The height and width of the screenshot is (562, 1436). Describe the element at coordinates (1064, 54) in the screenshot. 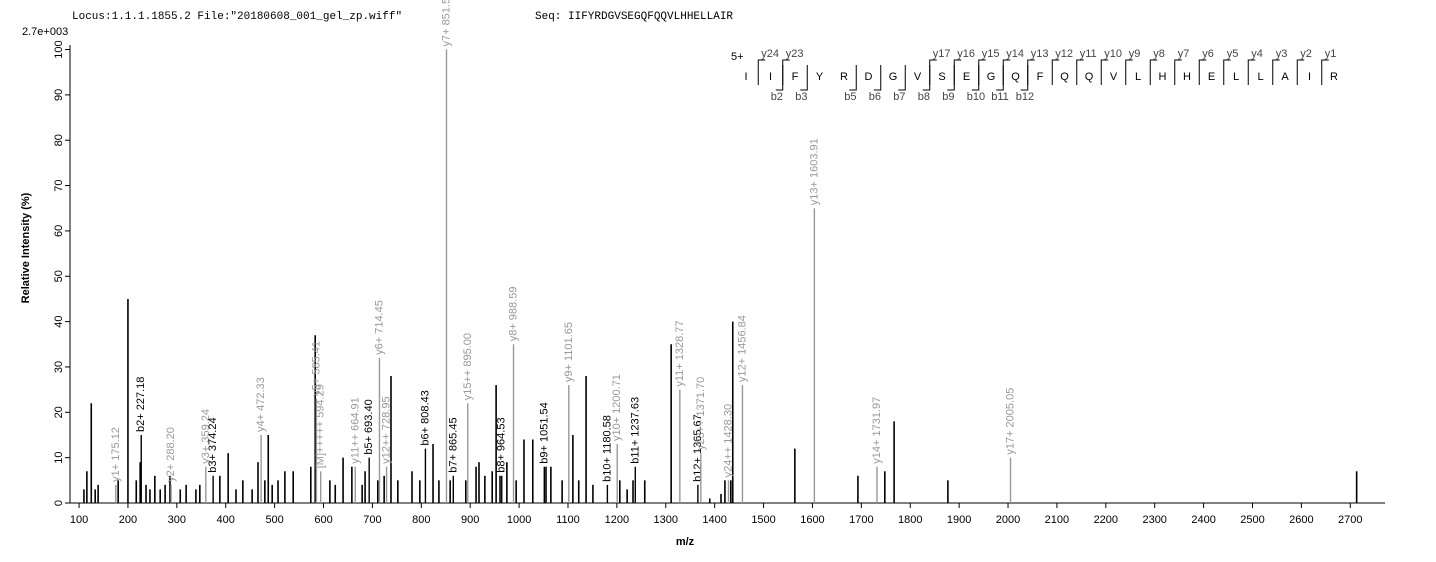

I see `y-ion-label: y12` at that location.